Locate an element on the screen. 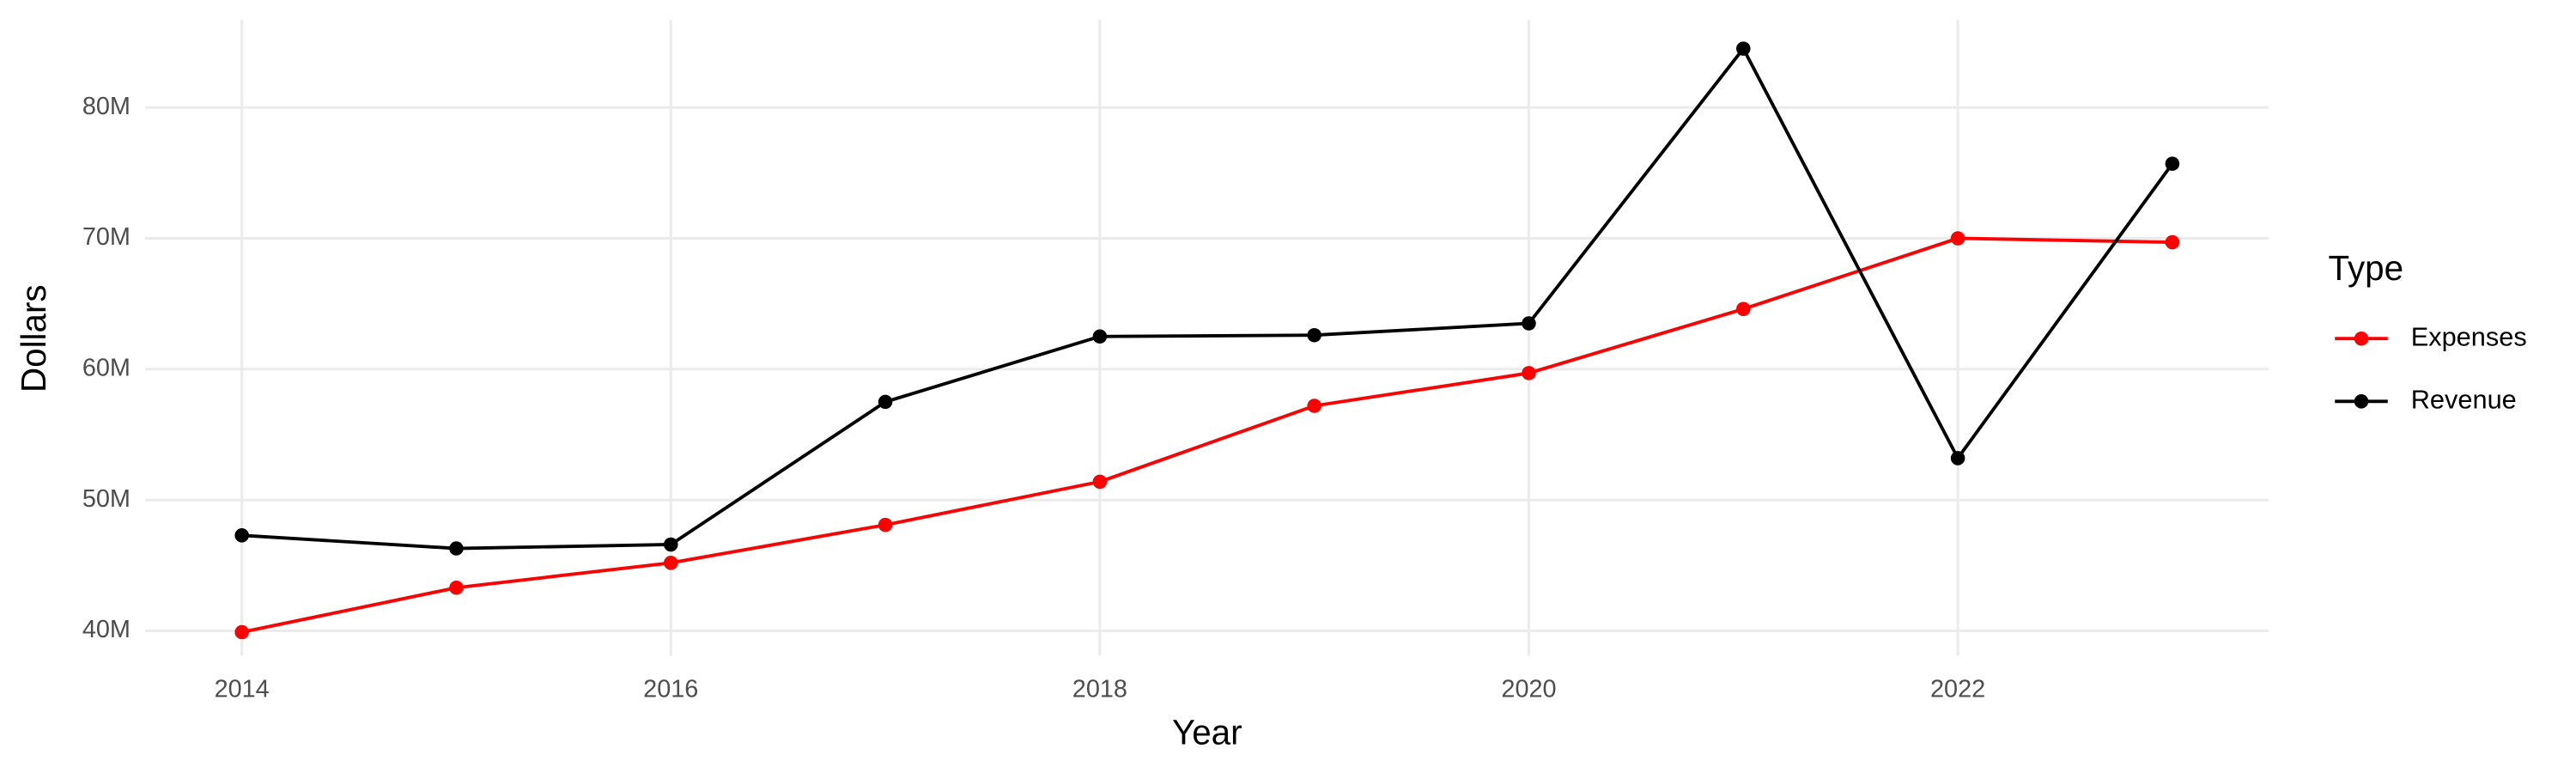  y-tick-label: 80M is located at coordinates (106, 106).